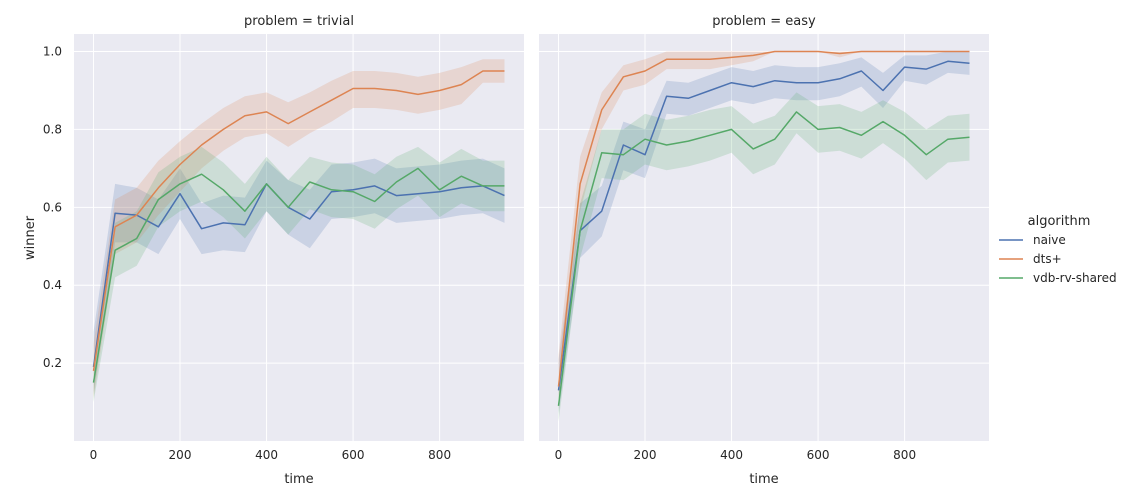 The image size is (1129, 504). I want to click on legend: algorithm naive dts+ vdb-rv-shared, so click(1058, 249).